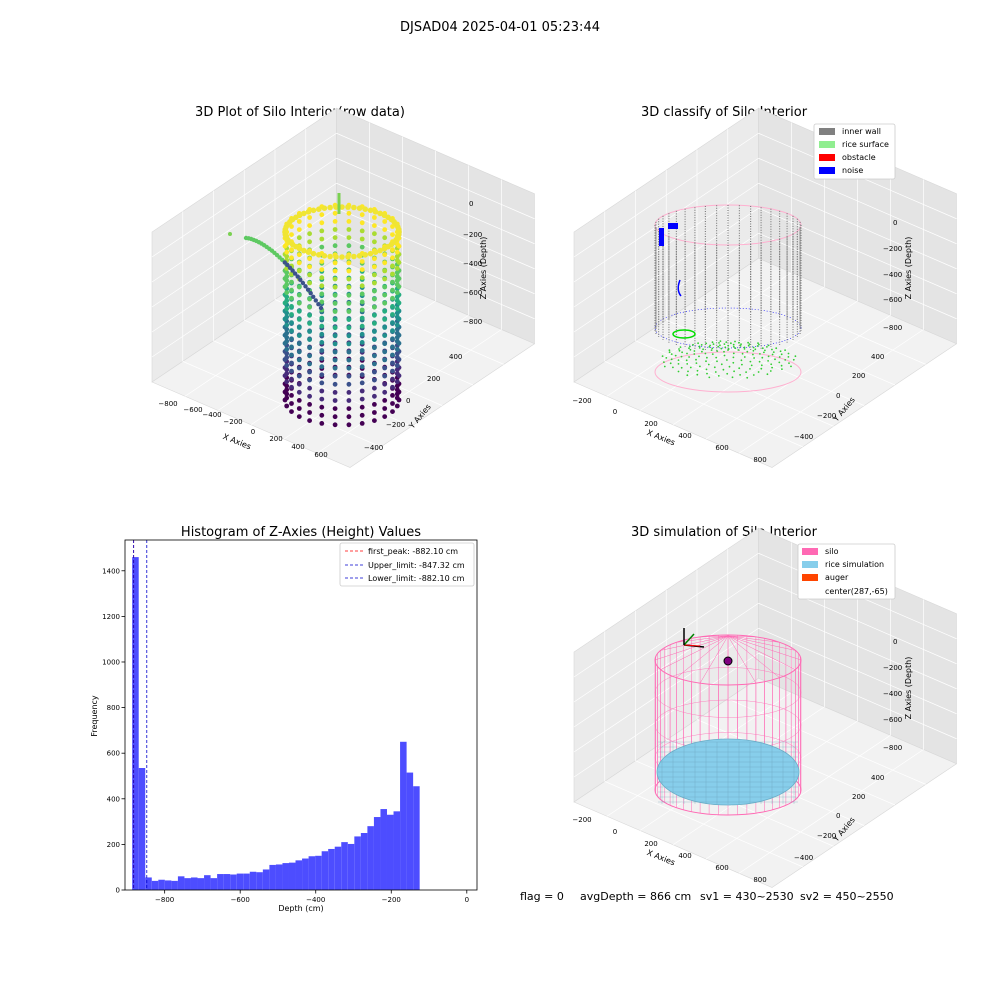  I want to click on figure-suptitle: DJSAD04 2025-04-01 05:23:44, so click(500, 27).